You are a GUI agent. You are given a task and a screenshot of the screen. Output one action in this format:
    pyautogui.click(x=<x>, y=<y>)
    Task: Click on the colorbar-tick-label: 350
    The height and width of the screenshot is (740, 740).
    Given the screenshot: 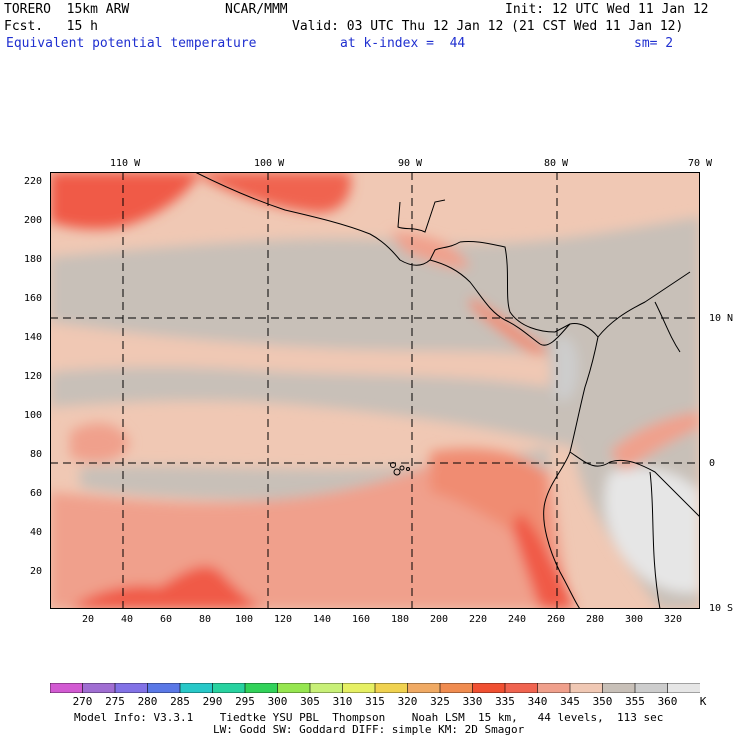 What is the action you would take?
    pyautogui.click(x=602, y=701)
    